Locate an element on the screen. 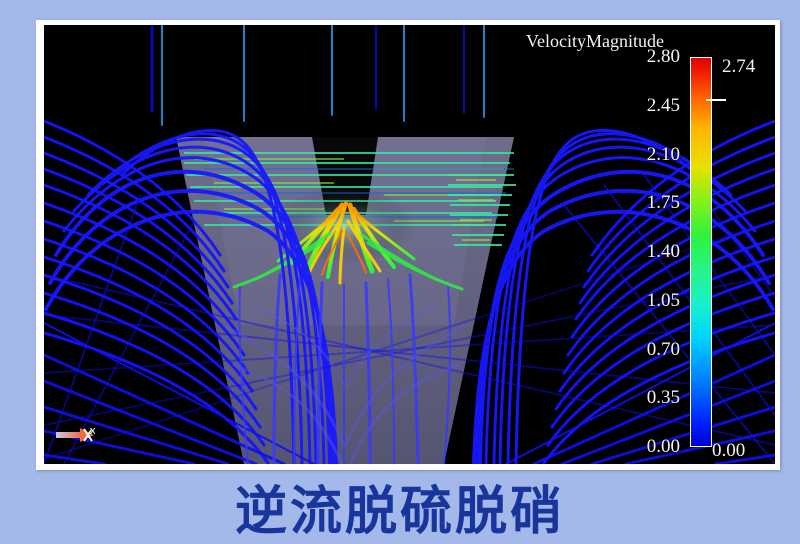 The width and height of the screenshot is (800, 544). right-packing-column is located at coordinates (482, 210).